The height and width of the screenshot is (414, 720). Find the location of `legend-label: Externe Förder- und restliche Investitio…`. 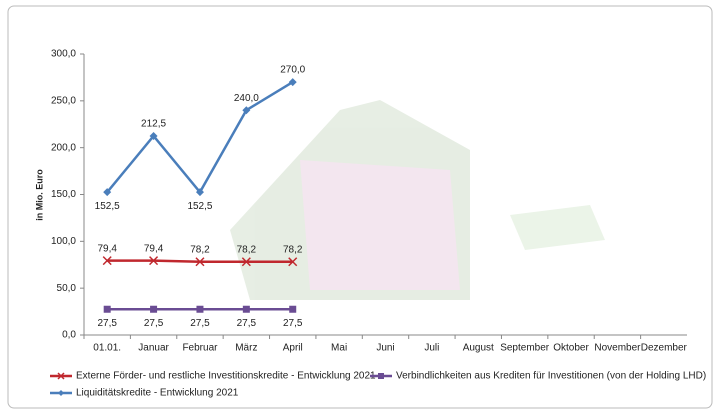

legend-label: Externe Förder- und restliche Investitio… is located at coordinates (226, 376).